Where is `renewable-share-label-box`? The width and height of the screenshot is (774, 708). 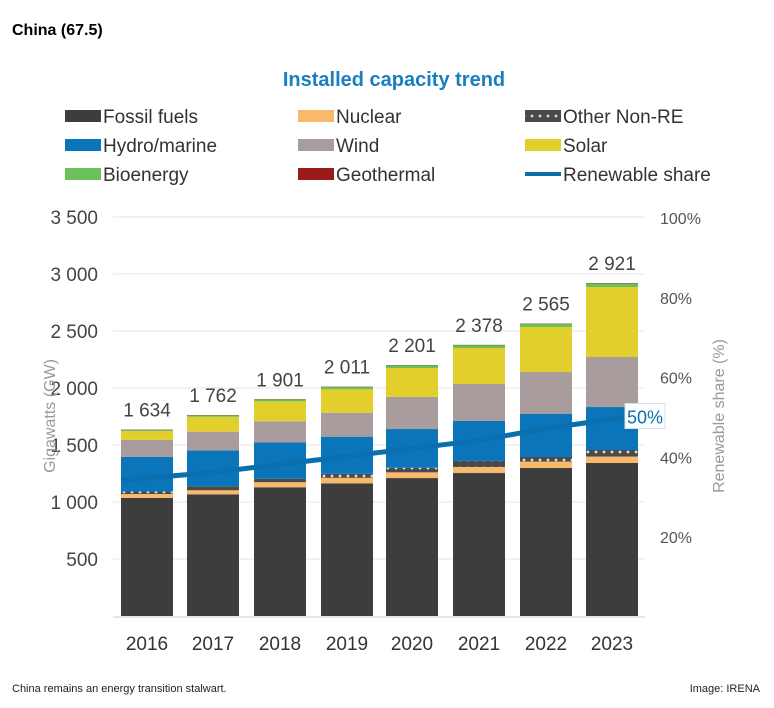 renewable-share-label-box is located at coordinates (645, 416).